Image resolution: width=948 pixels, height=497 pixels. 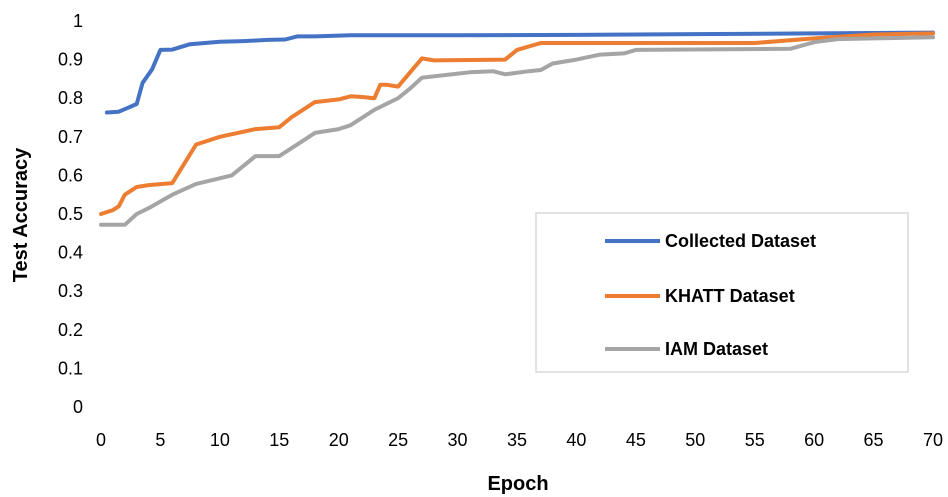 What do you see at coordinates (874, 440) in the screenshot?
I see `x-tick-label: 65` at bounding box center [874, 440].